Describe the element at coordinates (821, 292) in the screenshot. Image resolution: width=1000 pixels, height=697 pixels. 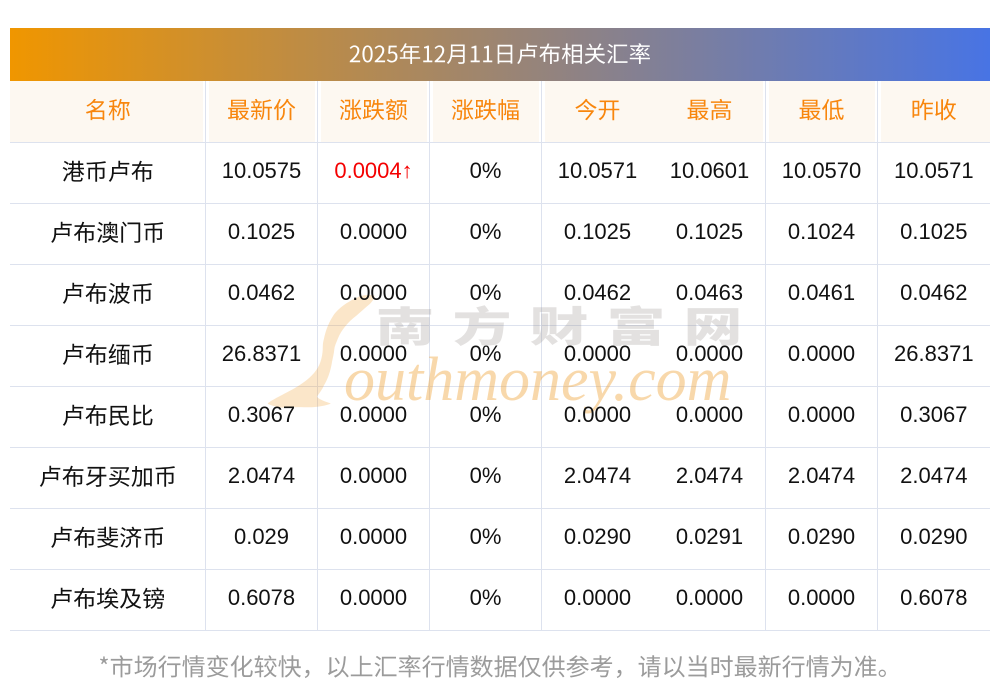
I see `svg-text: 0.0461` at that location.